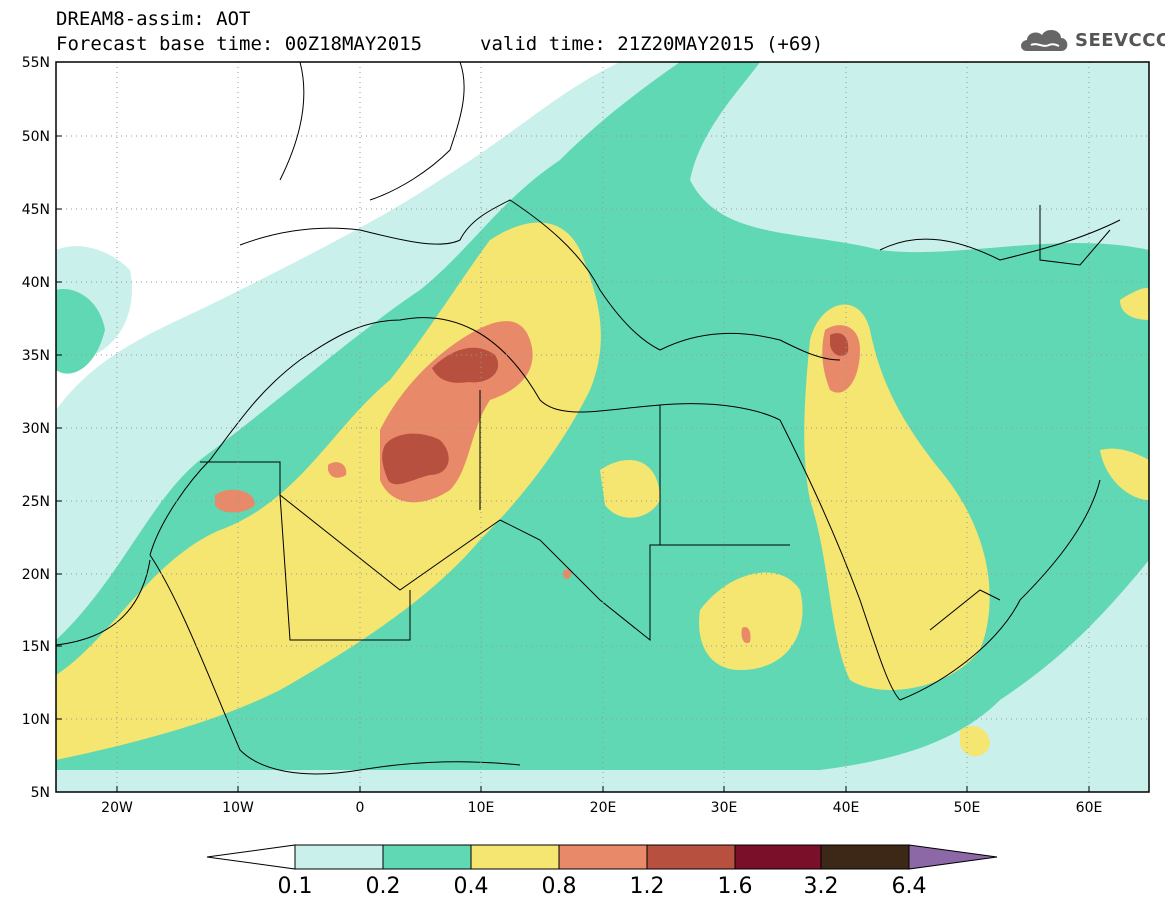 The height and width of the screenshot is (905, 1165). I want to click on forecast-base-time: Forecast base time: 00Z18MAY2015, so click(239, 44).